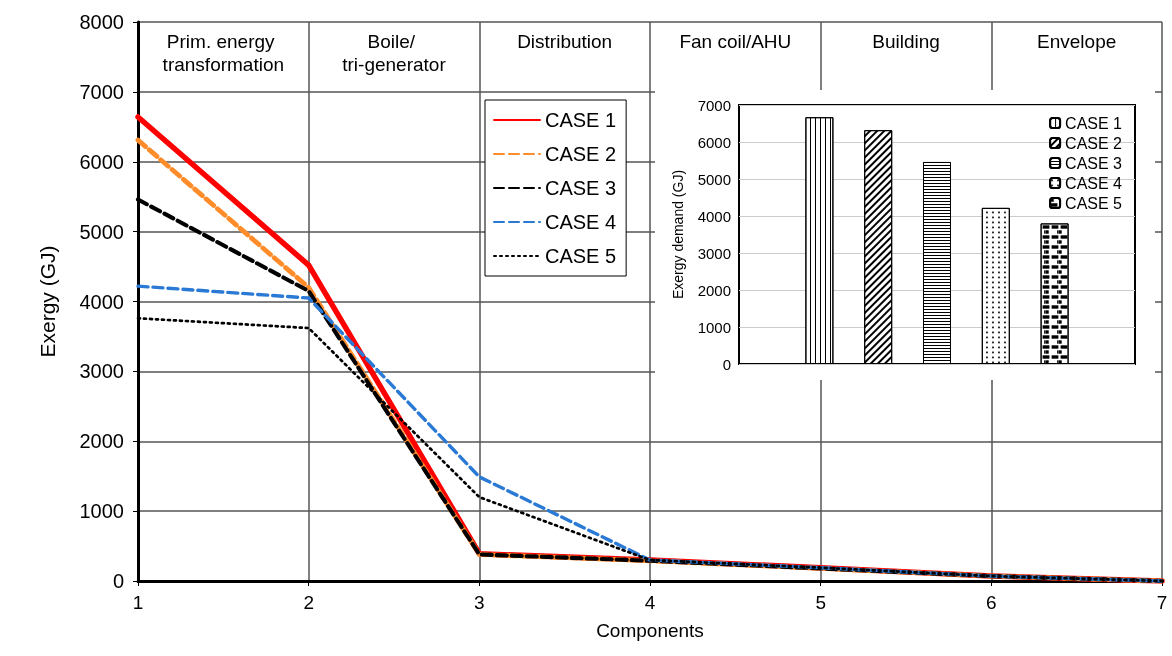  Describe the element at coordinates (394, 53) in the screenshot. I see `annotation: Boile/ tri-generator` at that location.